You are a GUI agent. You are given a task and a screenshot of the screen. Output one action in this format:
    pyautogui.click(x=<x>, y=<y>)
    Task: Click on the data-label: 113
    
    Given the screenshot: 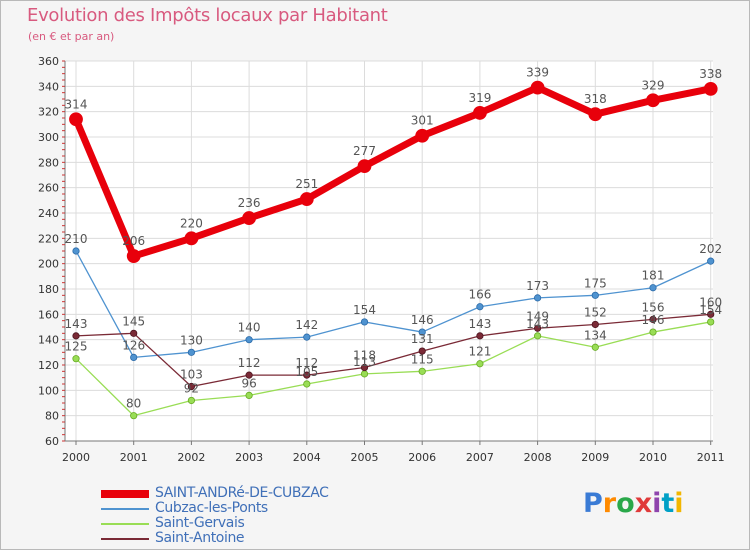 What is the action you would take?
    pyautogui.click(x=364, y=362)
    